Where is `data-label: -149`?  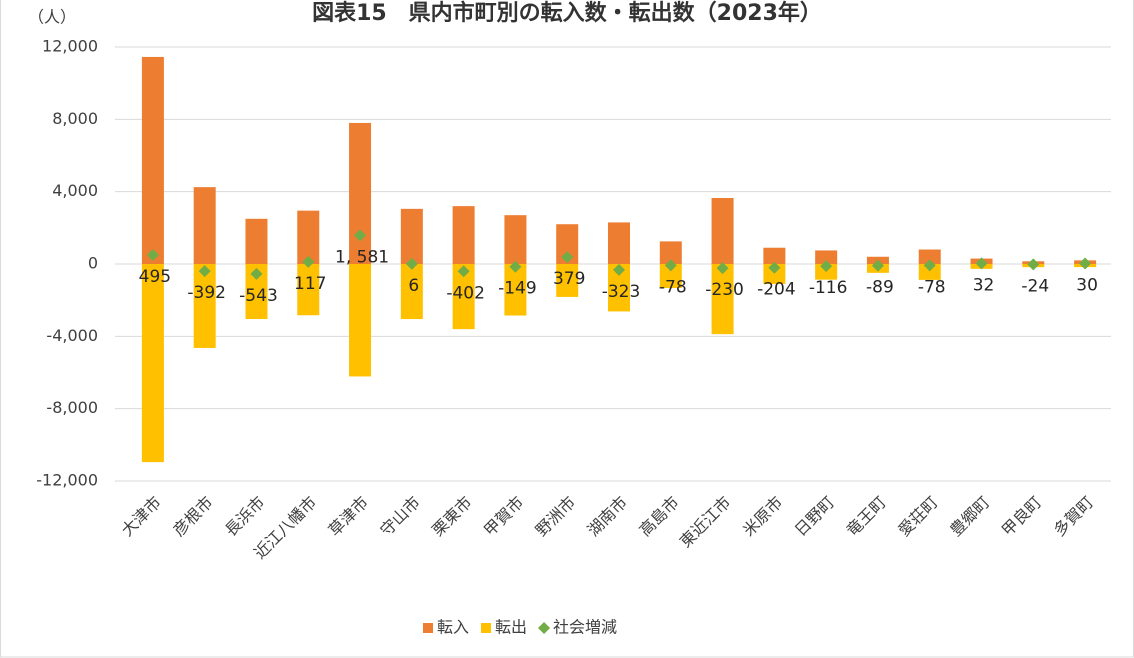 data-label: -149 is located at coordinates (517, 289).